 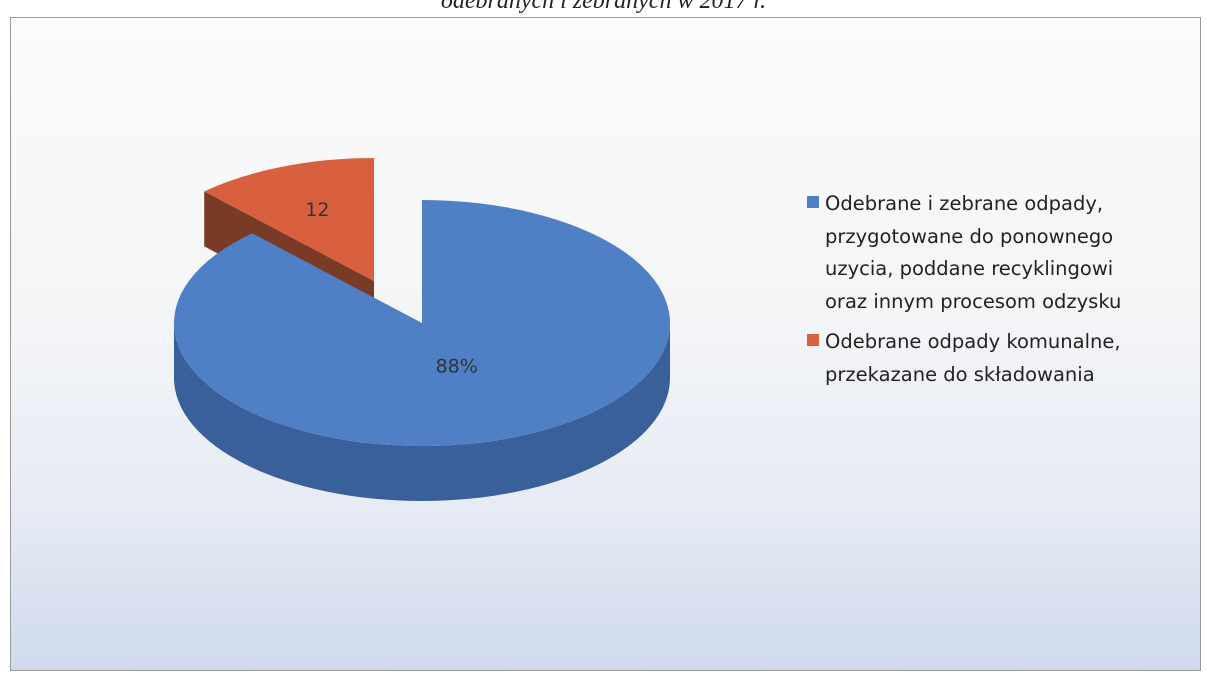 What do you see at coordinates (317, 210) in the screenshot?
I see `data-label-landfilled: 12` at bounding box center [317, 210].